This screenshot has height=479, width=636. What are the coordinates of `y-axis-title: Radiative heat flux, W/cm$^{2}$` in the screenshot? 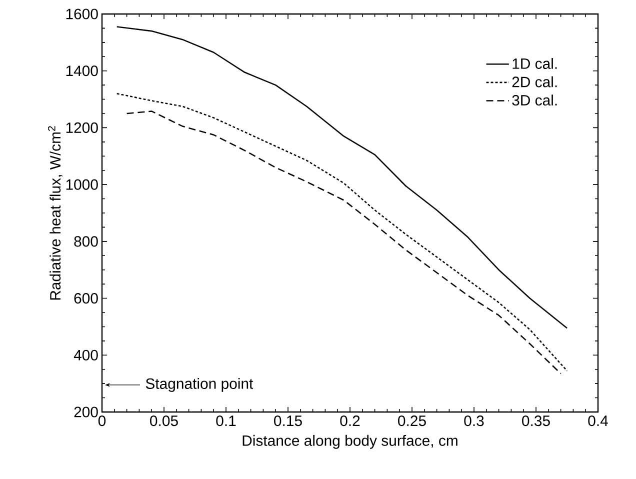 It's located at (55, 213).